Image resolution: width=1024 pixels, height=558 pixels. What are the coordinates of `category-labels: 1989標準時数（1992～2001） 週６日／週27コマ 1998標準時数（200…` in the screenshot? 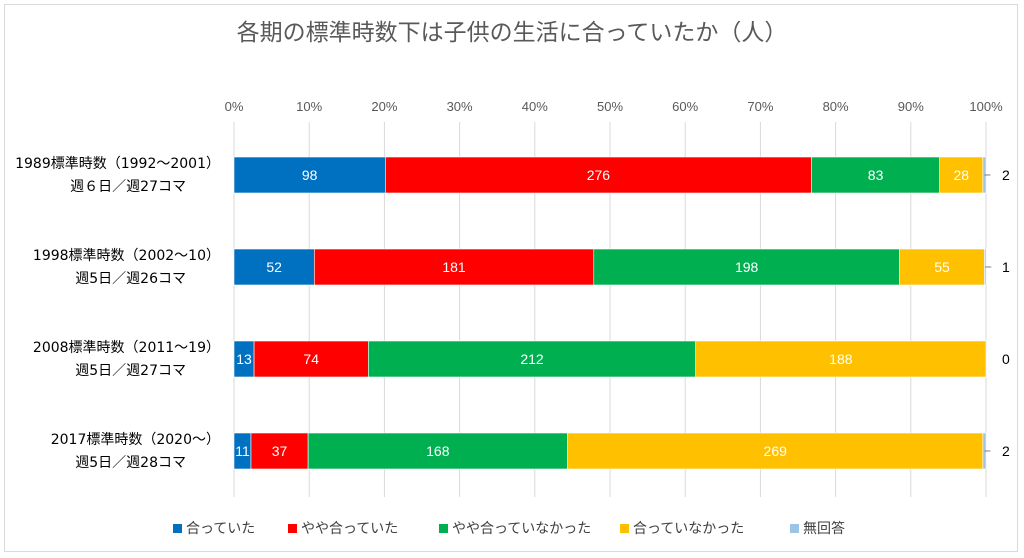 It's located at (117, 313).